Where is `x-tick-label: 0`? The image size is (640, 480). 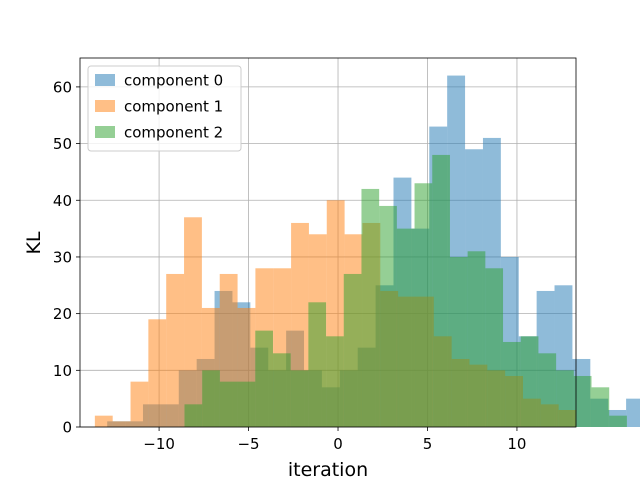
x-tick-label: 0 is located at coordinates (338, 444).